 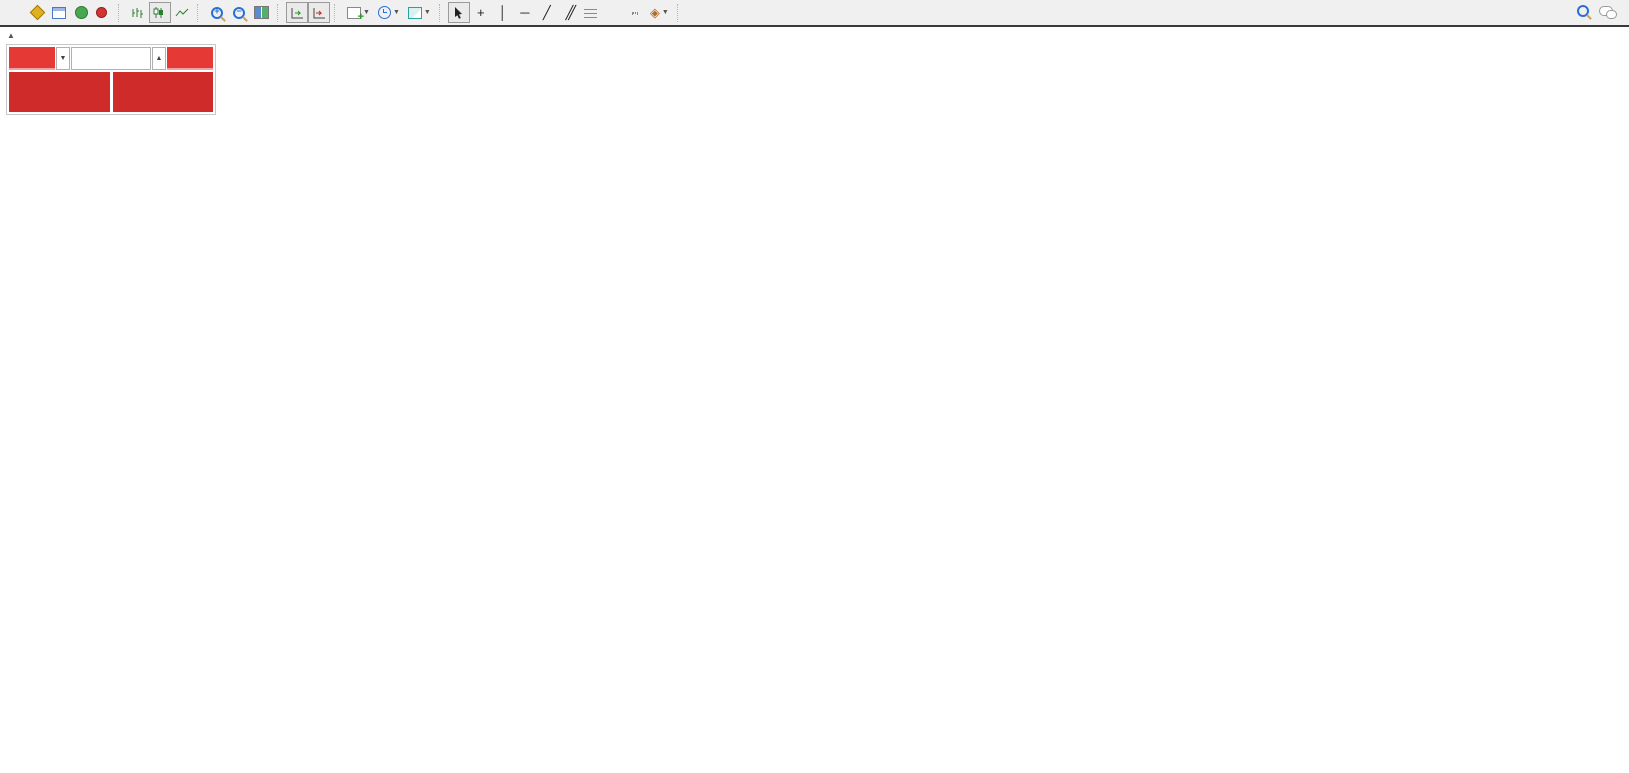 I want to click on template-icon, so click(x=414, y=12).